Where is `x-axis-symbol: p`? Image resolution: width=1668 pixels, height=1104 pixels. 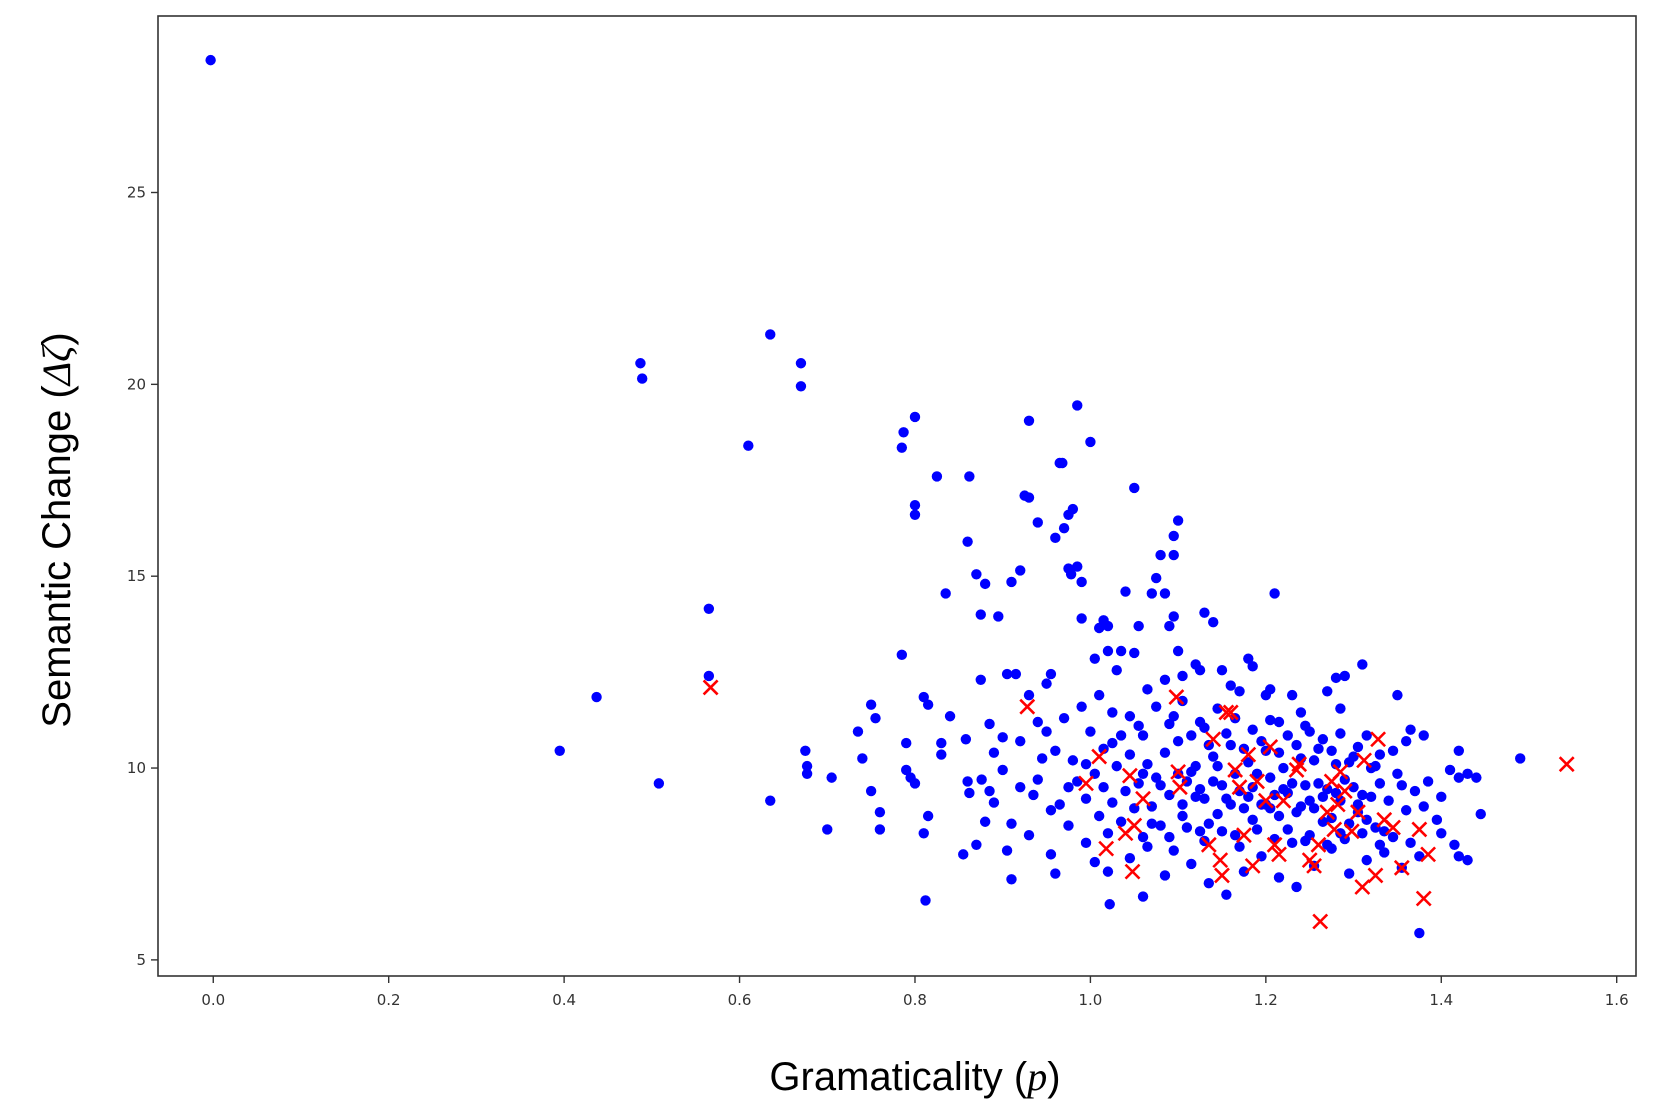 x-axis-symbol: p is located at coordinates (1035, 1076).